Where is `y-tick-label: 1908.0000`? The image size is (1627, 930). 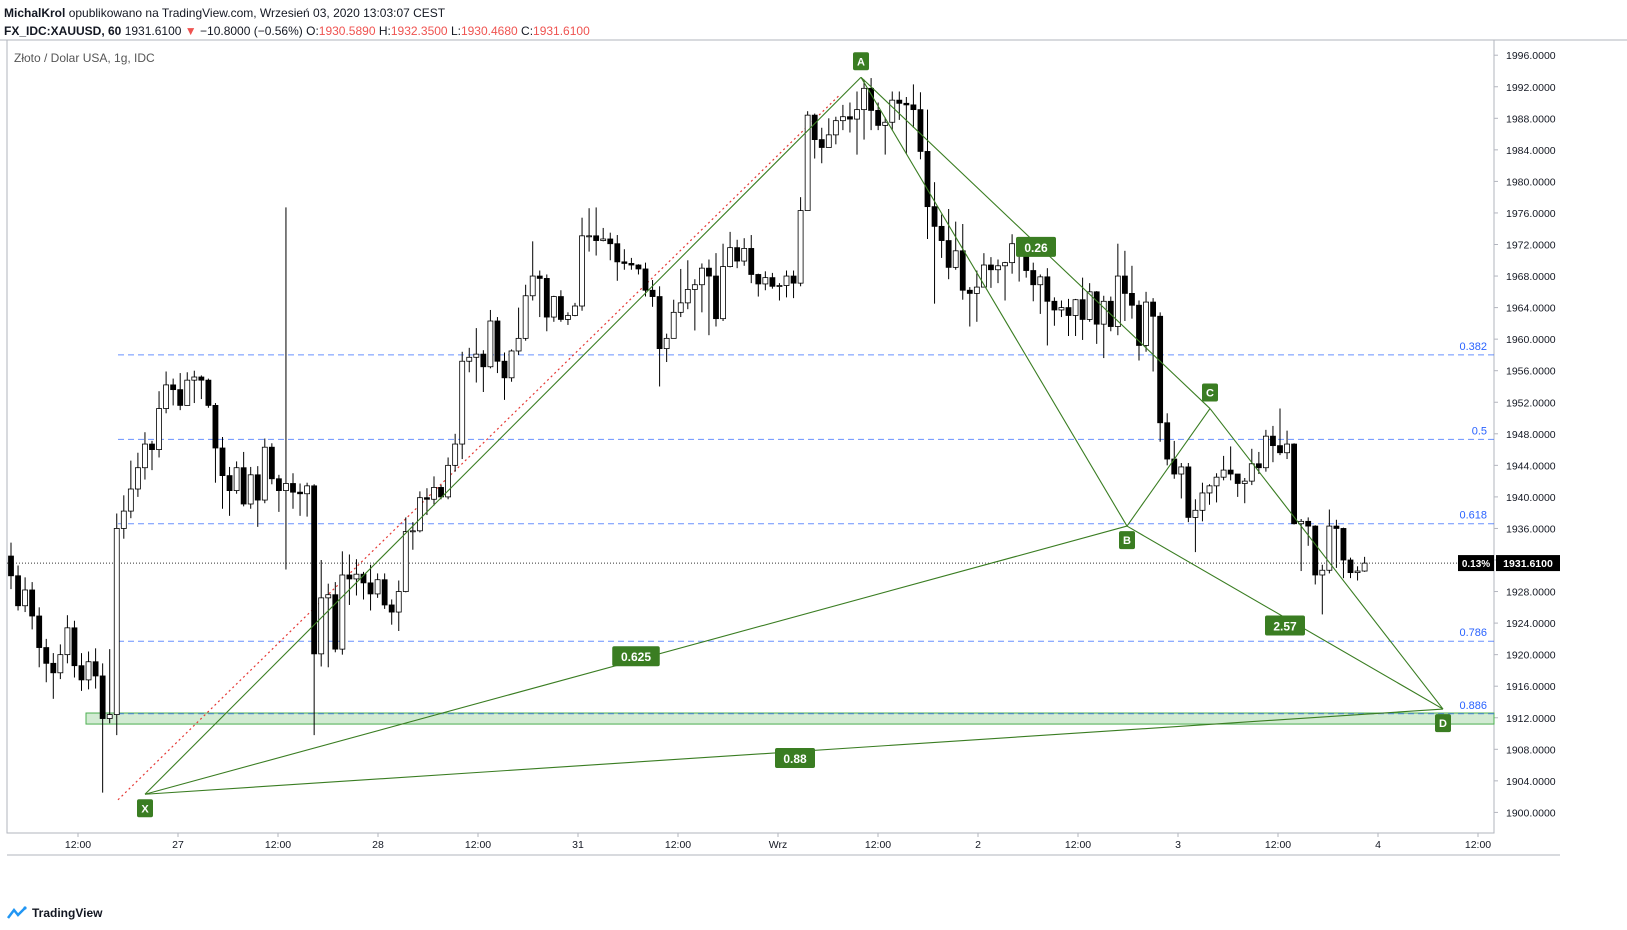 y-tick-label: 1908.0000 is located at coordinates (1531, 750).